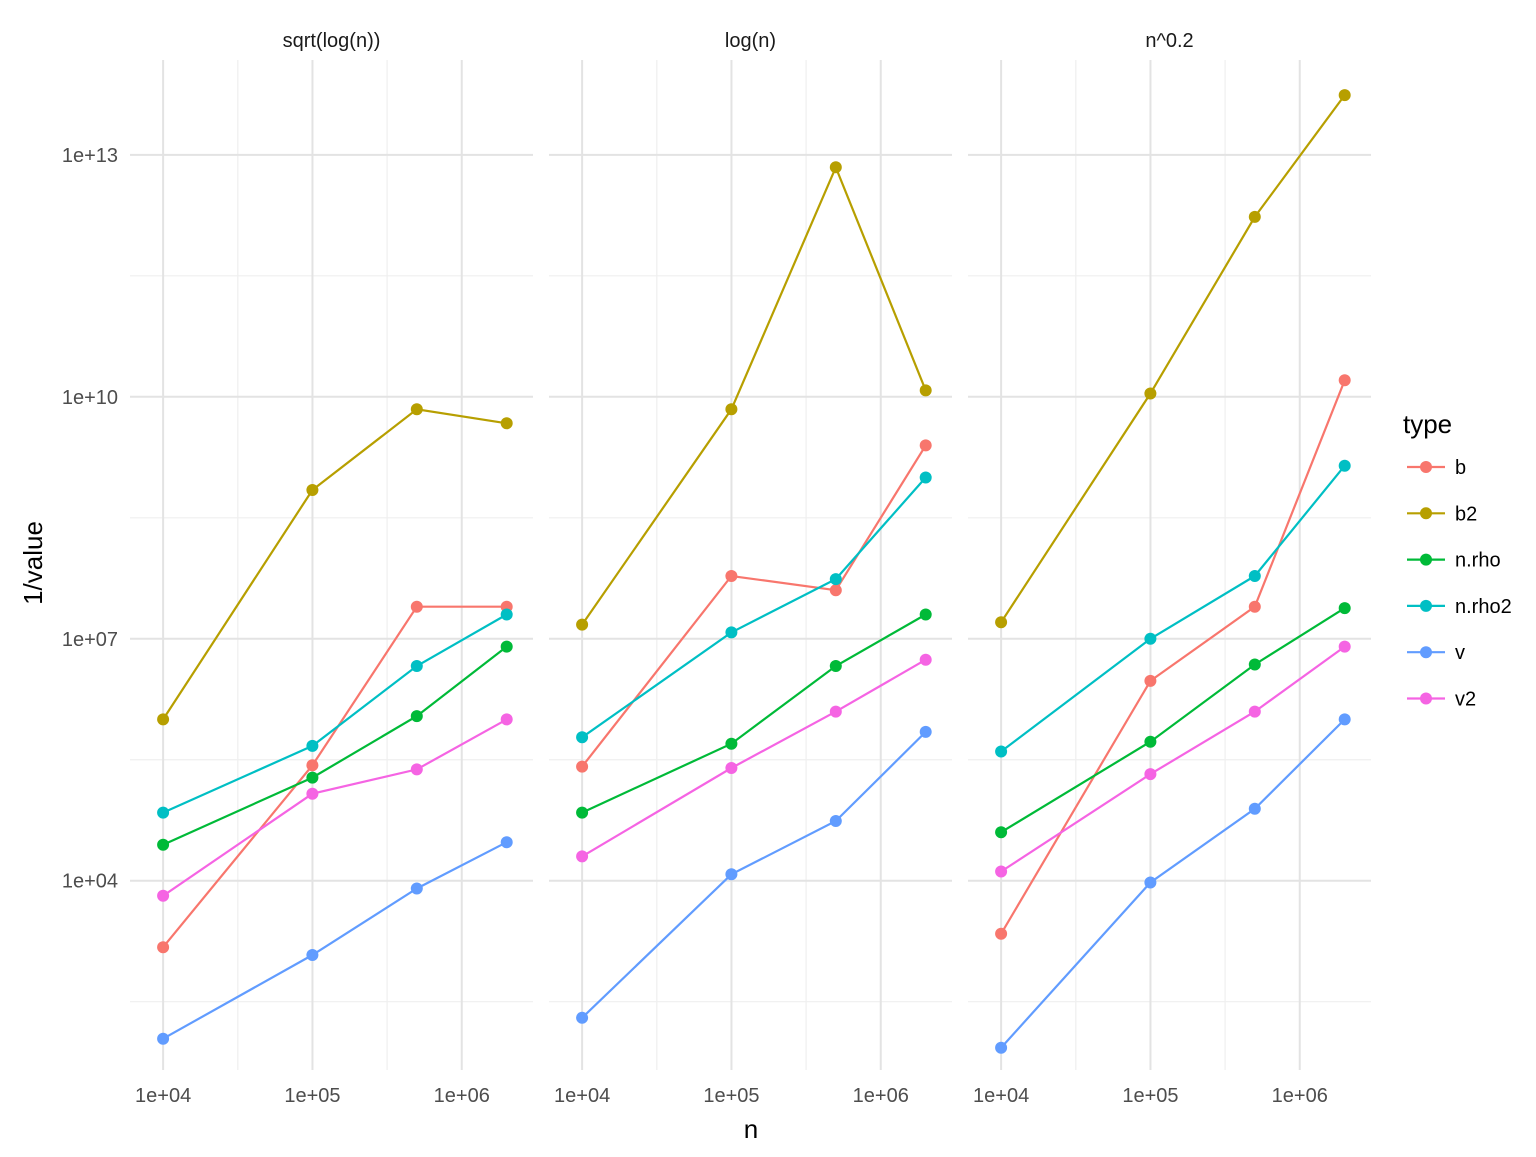 Image resolution: width=1536 pixels, height=1157 pixels. Describe the element at coordinates (1460, 653) in the screenshot. I see `legend-label: v` at that location.